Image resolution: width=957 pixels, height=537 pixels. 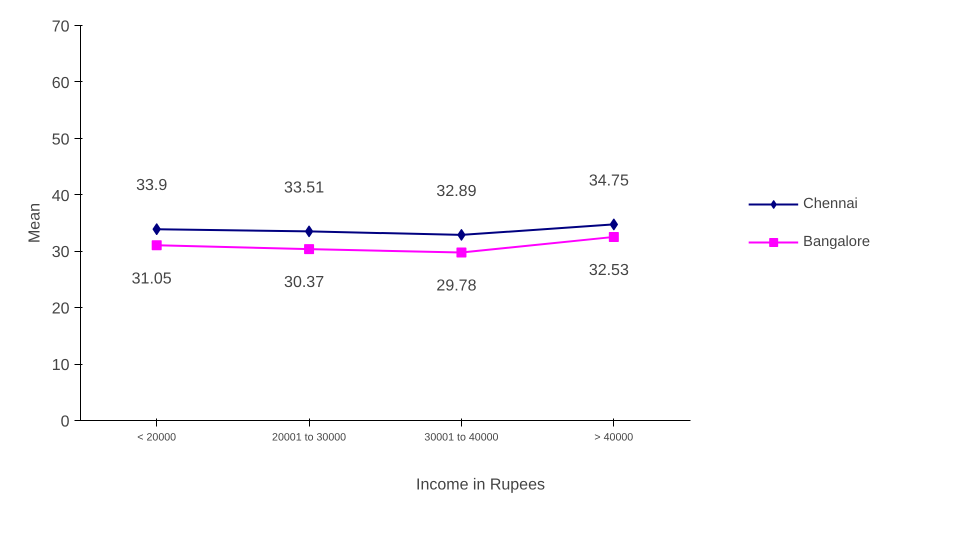 What do you see at coordinates (156, 438) in the screenshot?
I see `x-tick-label: < 20000` at bounding box center [156, 438].